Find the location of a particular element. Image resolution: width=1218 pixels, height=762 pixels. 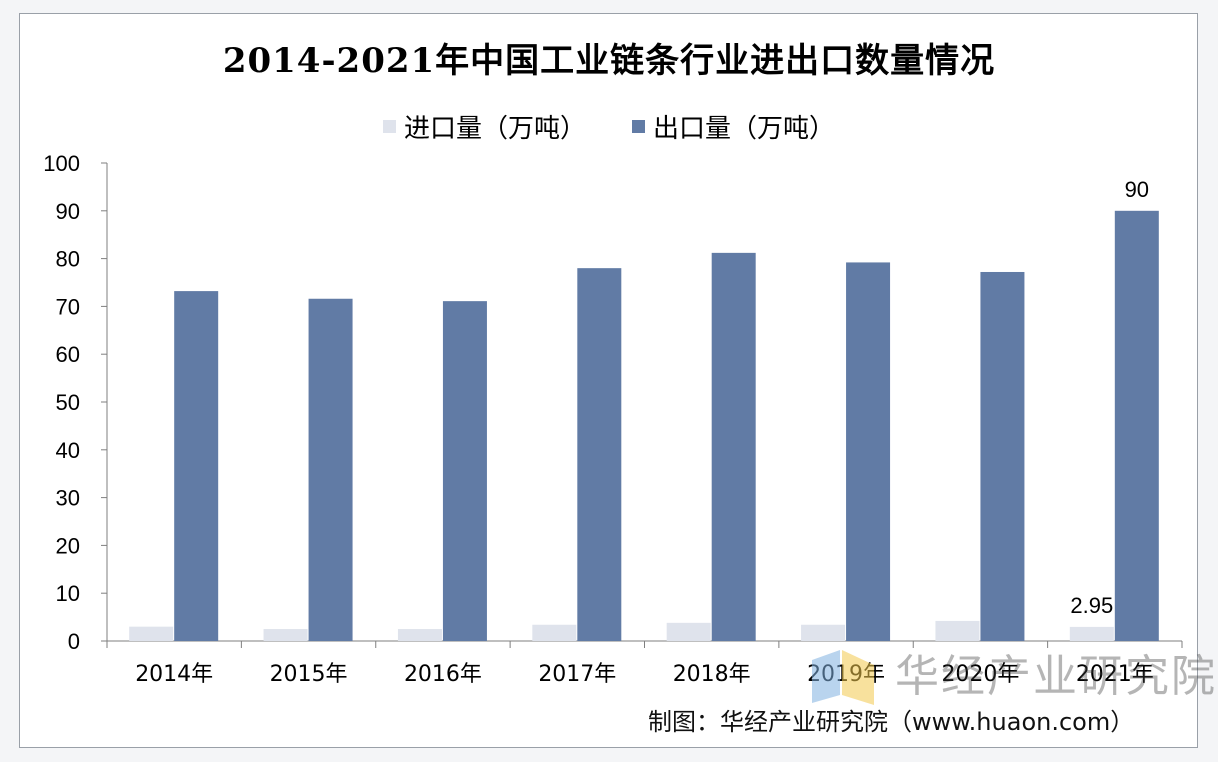

legend-swatch-export is located at coordinates (638, 126).